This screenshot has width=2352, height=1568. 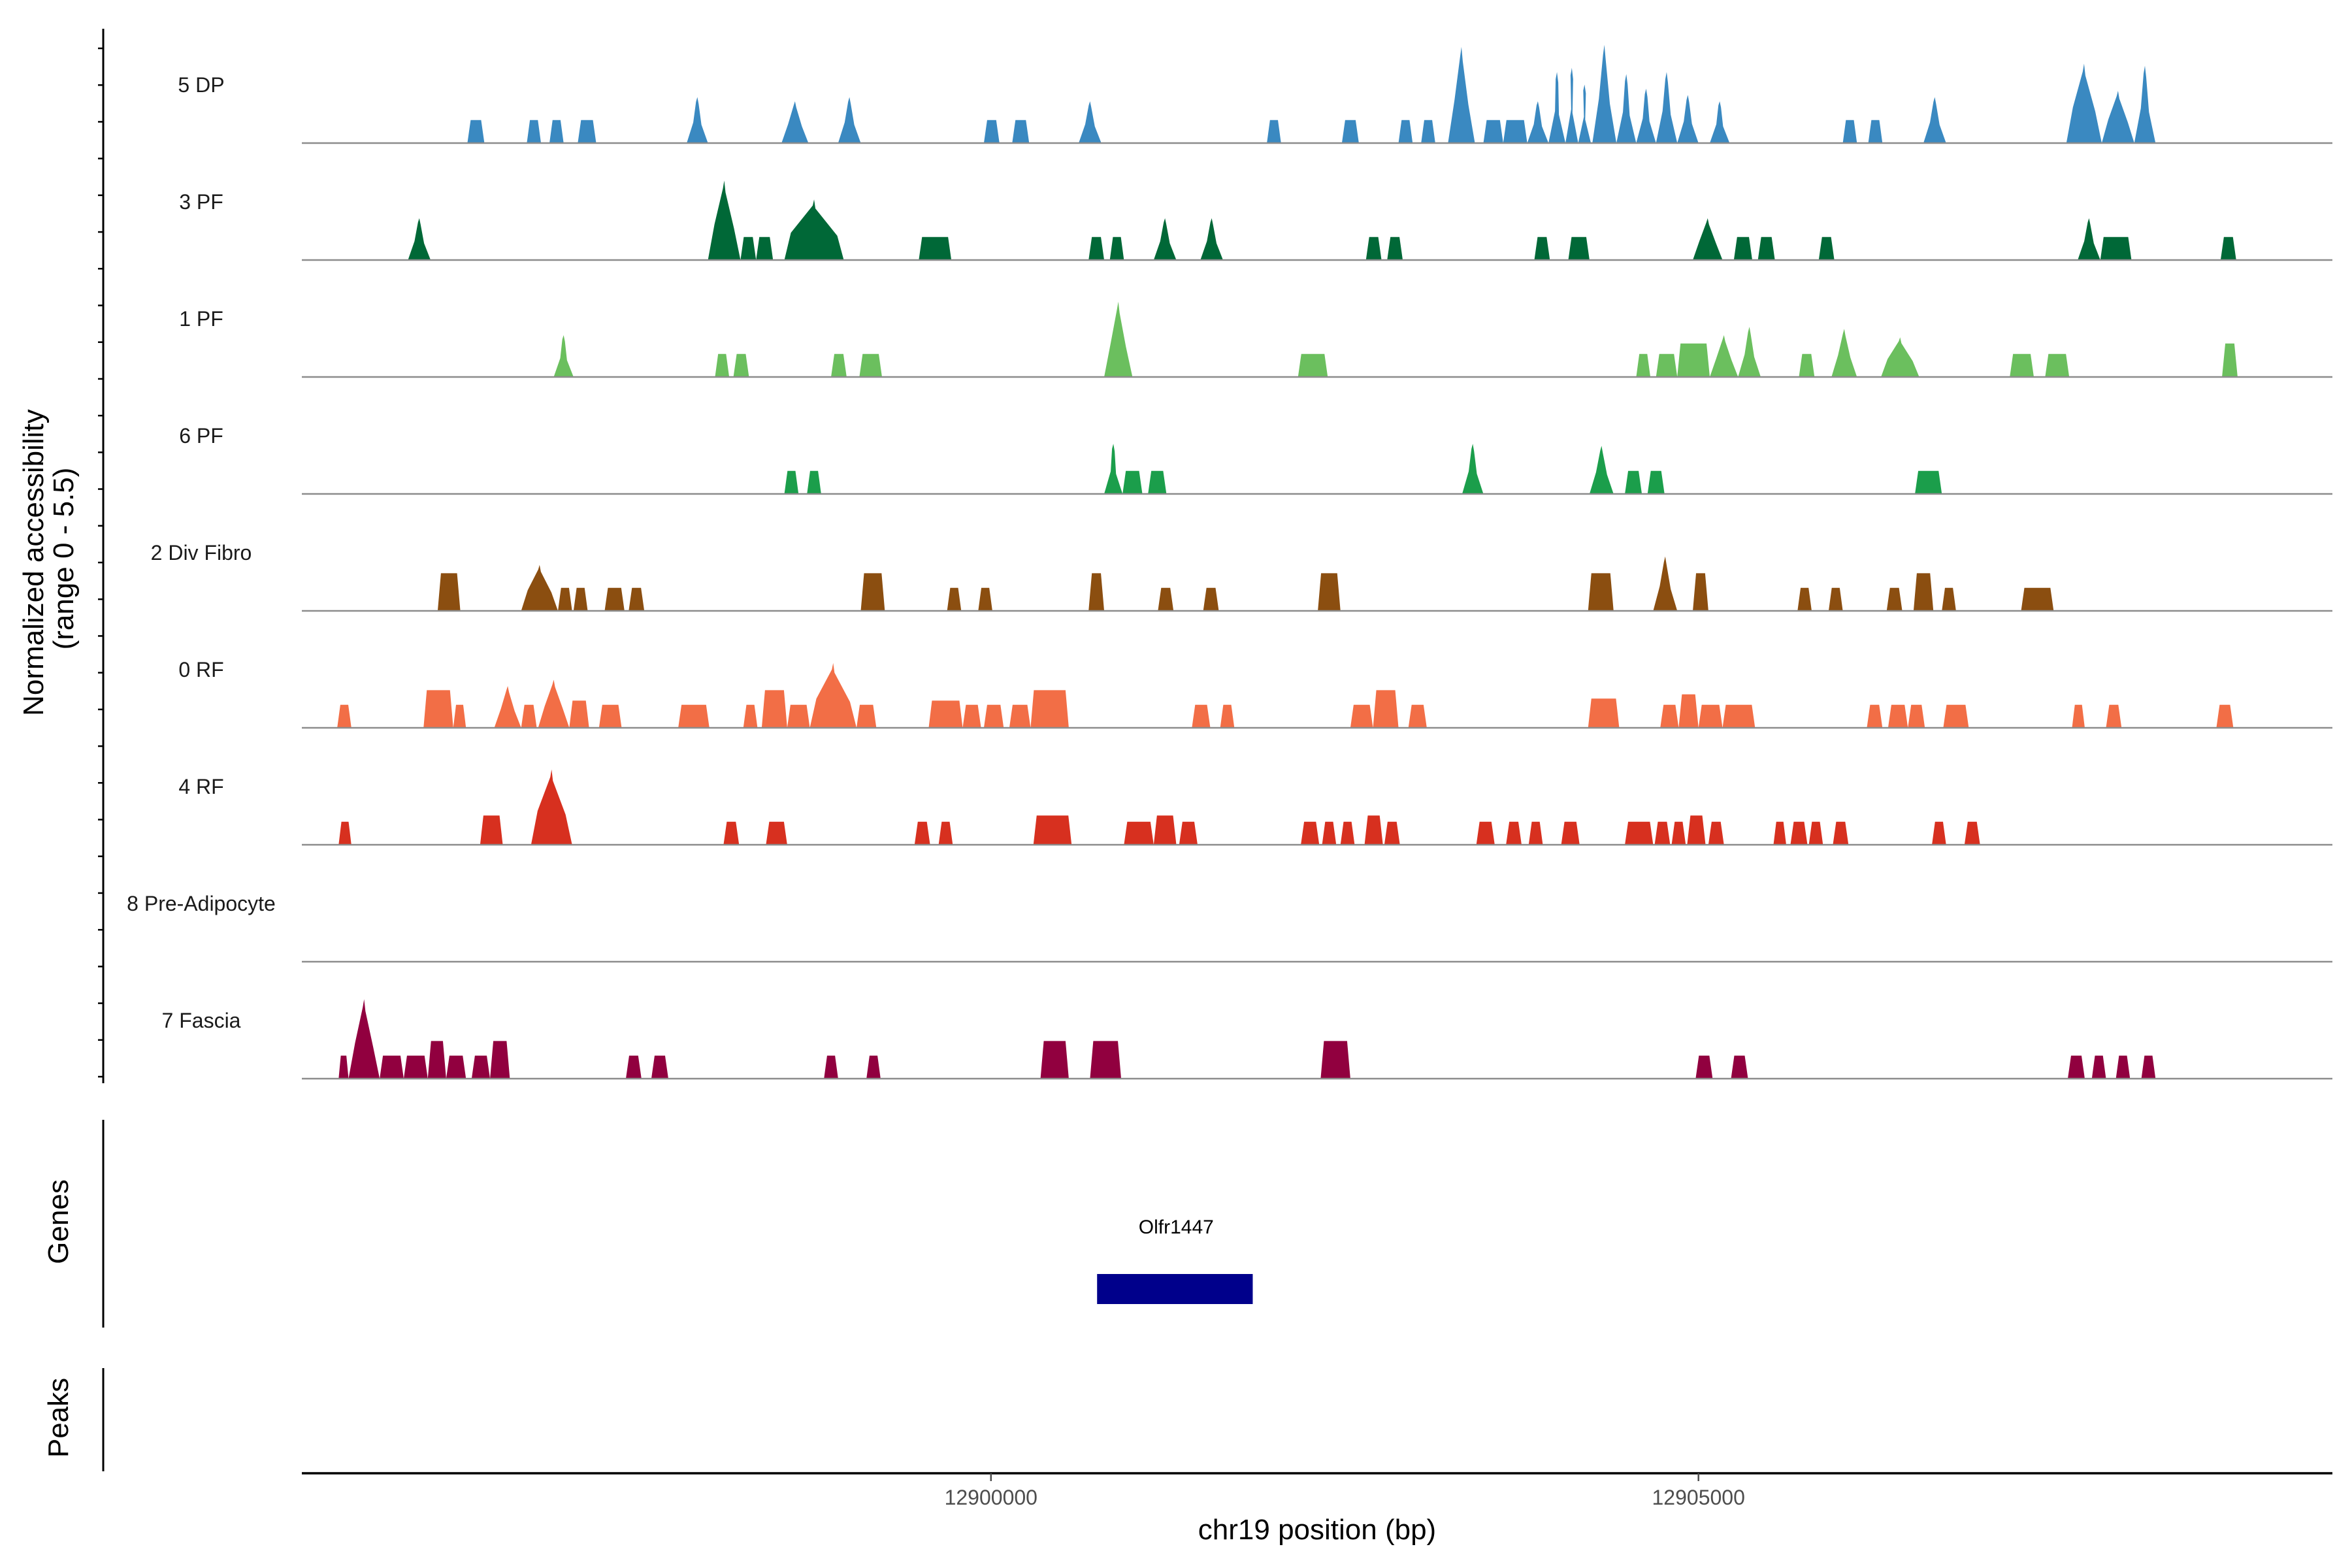 I want to click on x-tick-label: 12905000, so click(x=1698, y=1497).